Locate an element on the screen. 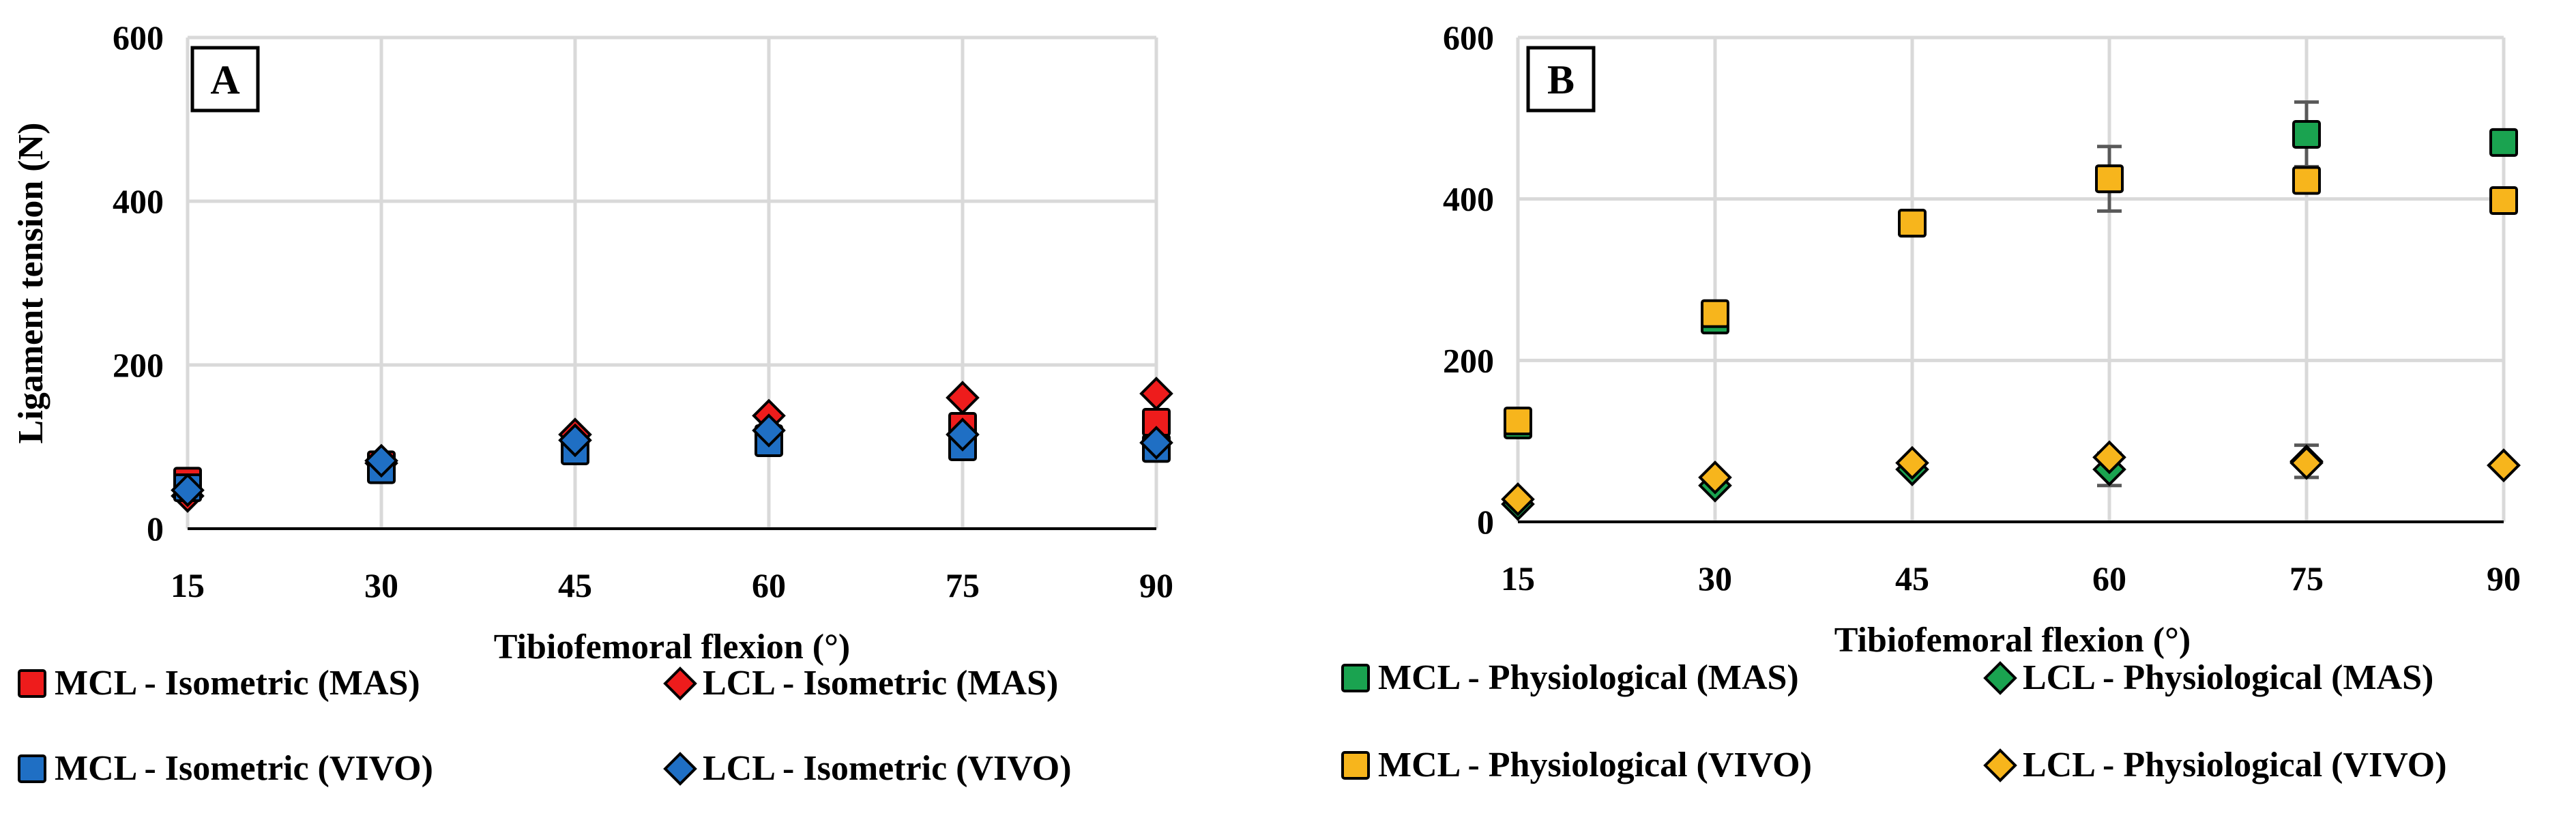  series-lcl-physiological-mas is located at coordinates (2011, 482).